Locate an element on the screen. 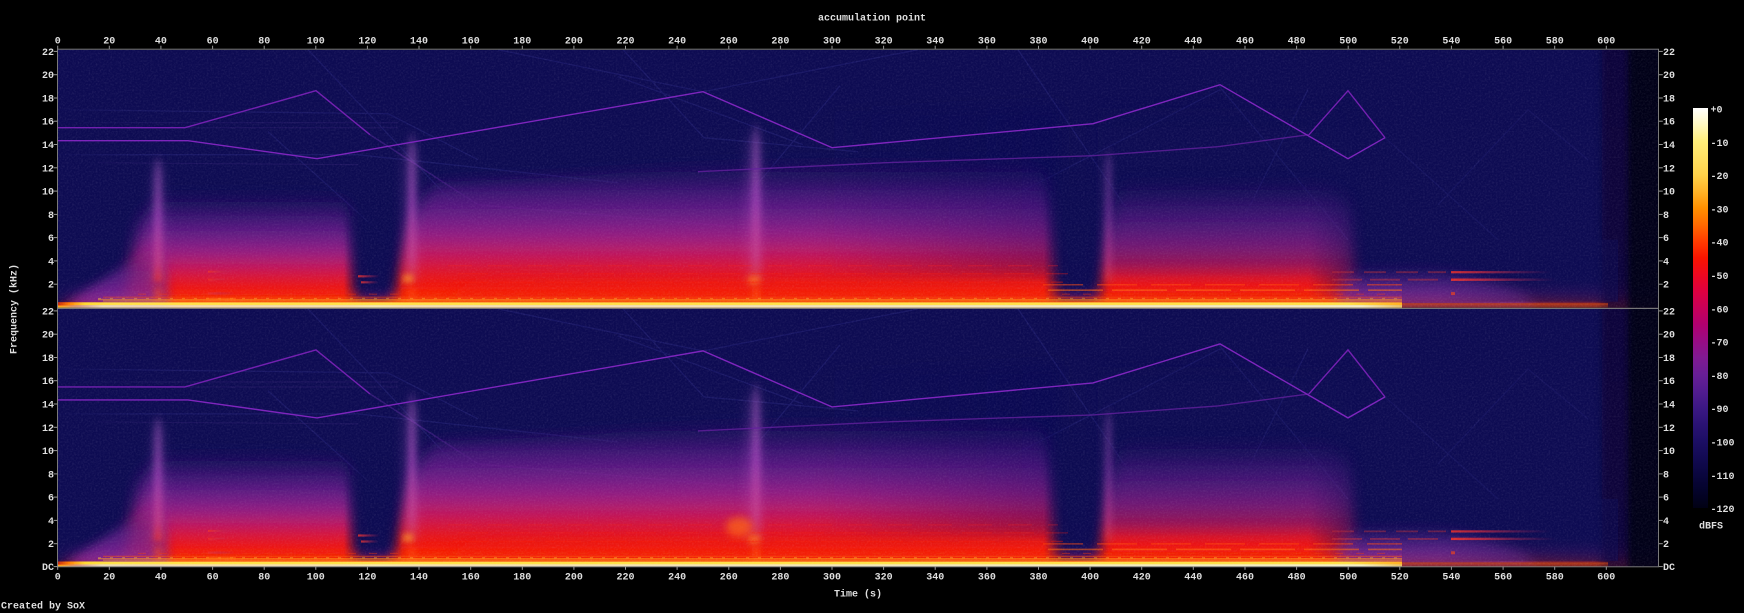  svg-text: 120 is located at coordinates (367, 42).